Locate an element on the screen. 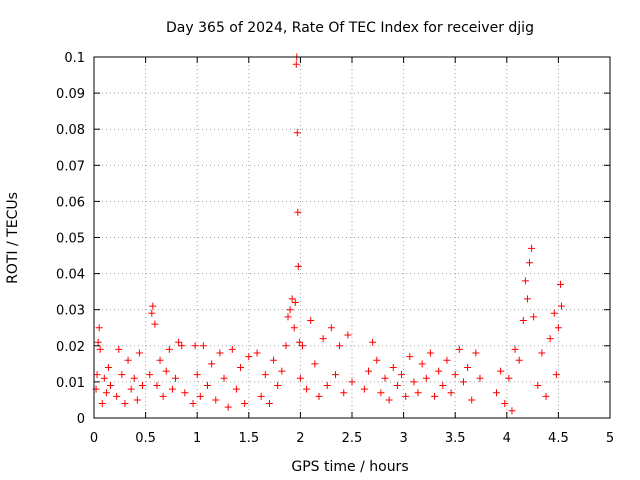 This screenshot has width=640, height=480. y-tick-label: 0 is located at coordinates (81, 419).